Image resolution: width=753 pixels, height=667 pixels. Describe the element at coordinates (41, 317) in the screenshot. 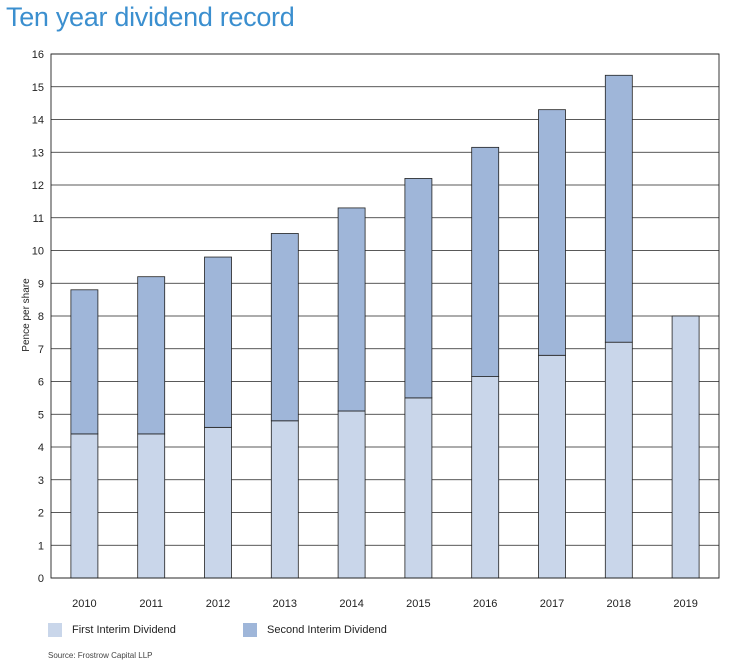

I see `y-tick-label: 8` at that location.